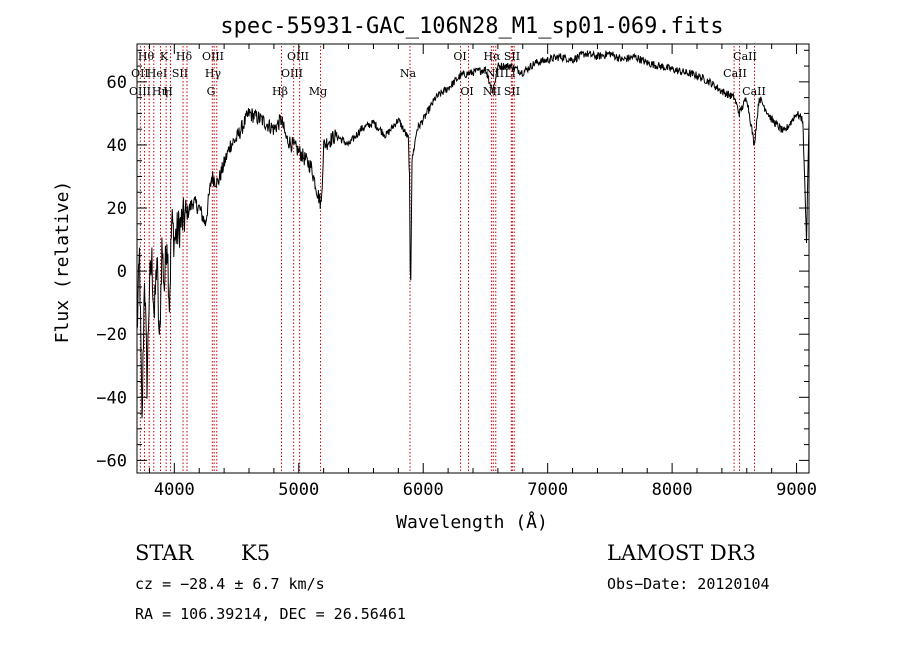 Image resolution: width=900 pixels, height=654 pixels. What do you see at coordinates (510, 73) in the screenshot?
I see `line-label-Li: Li` at bounding box center [510, 73].